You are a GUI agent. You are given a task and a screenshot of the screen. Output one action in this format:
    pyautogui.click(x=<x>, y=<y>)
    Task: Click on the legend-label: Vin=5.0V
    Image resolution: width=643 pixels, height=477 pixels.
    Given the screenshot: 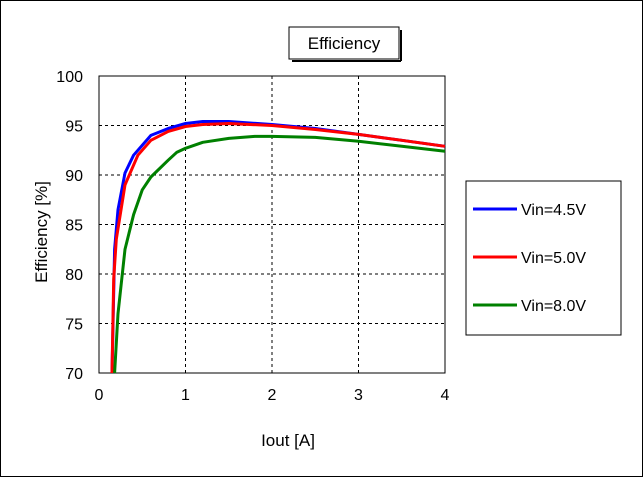 What is the action you would take?
    pyautogui.click(x=553, y=258)
    